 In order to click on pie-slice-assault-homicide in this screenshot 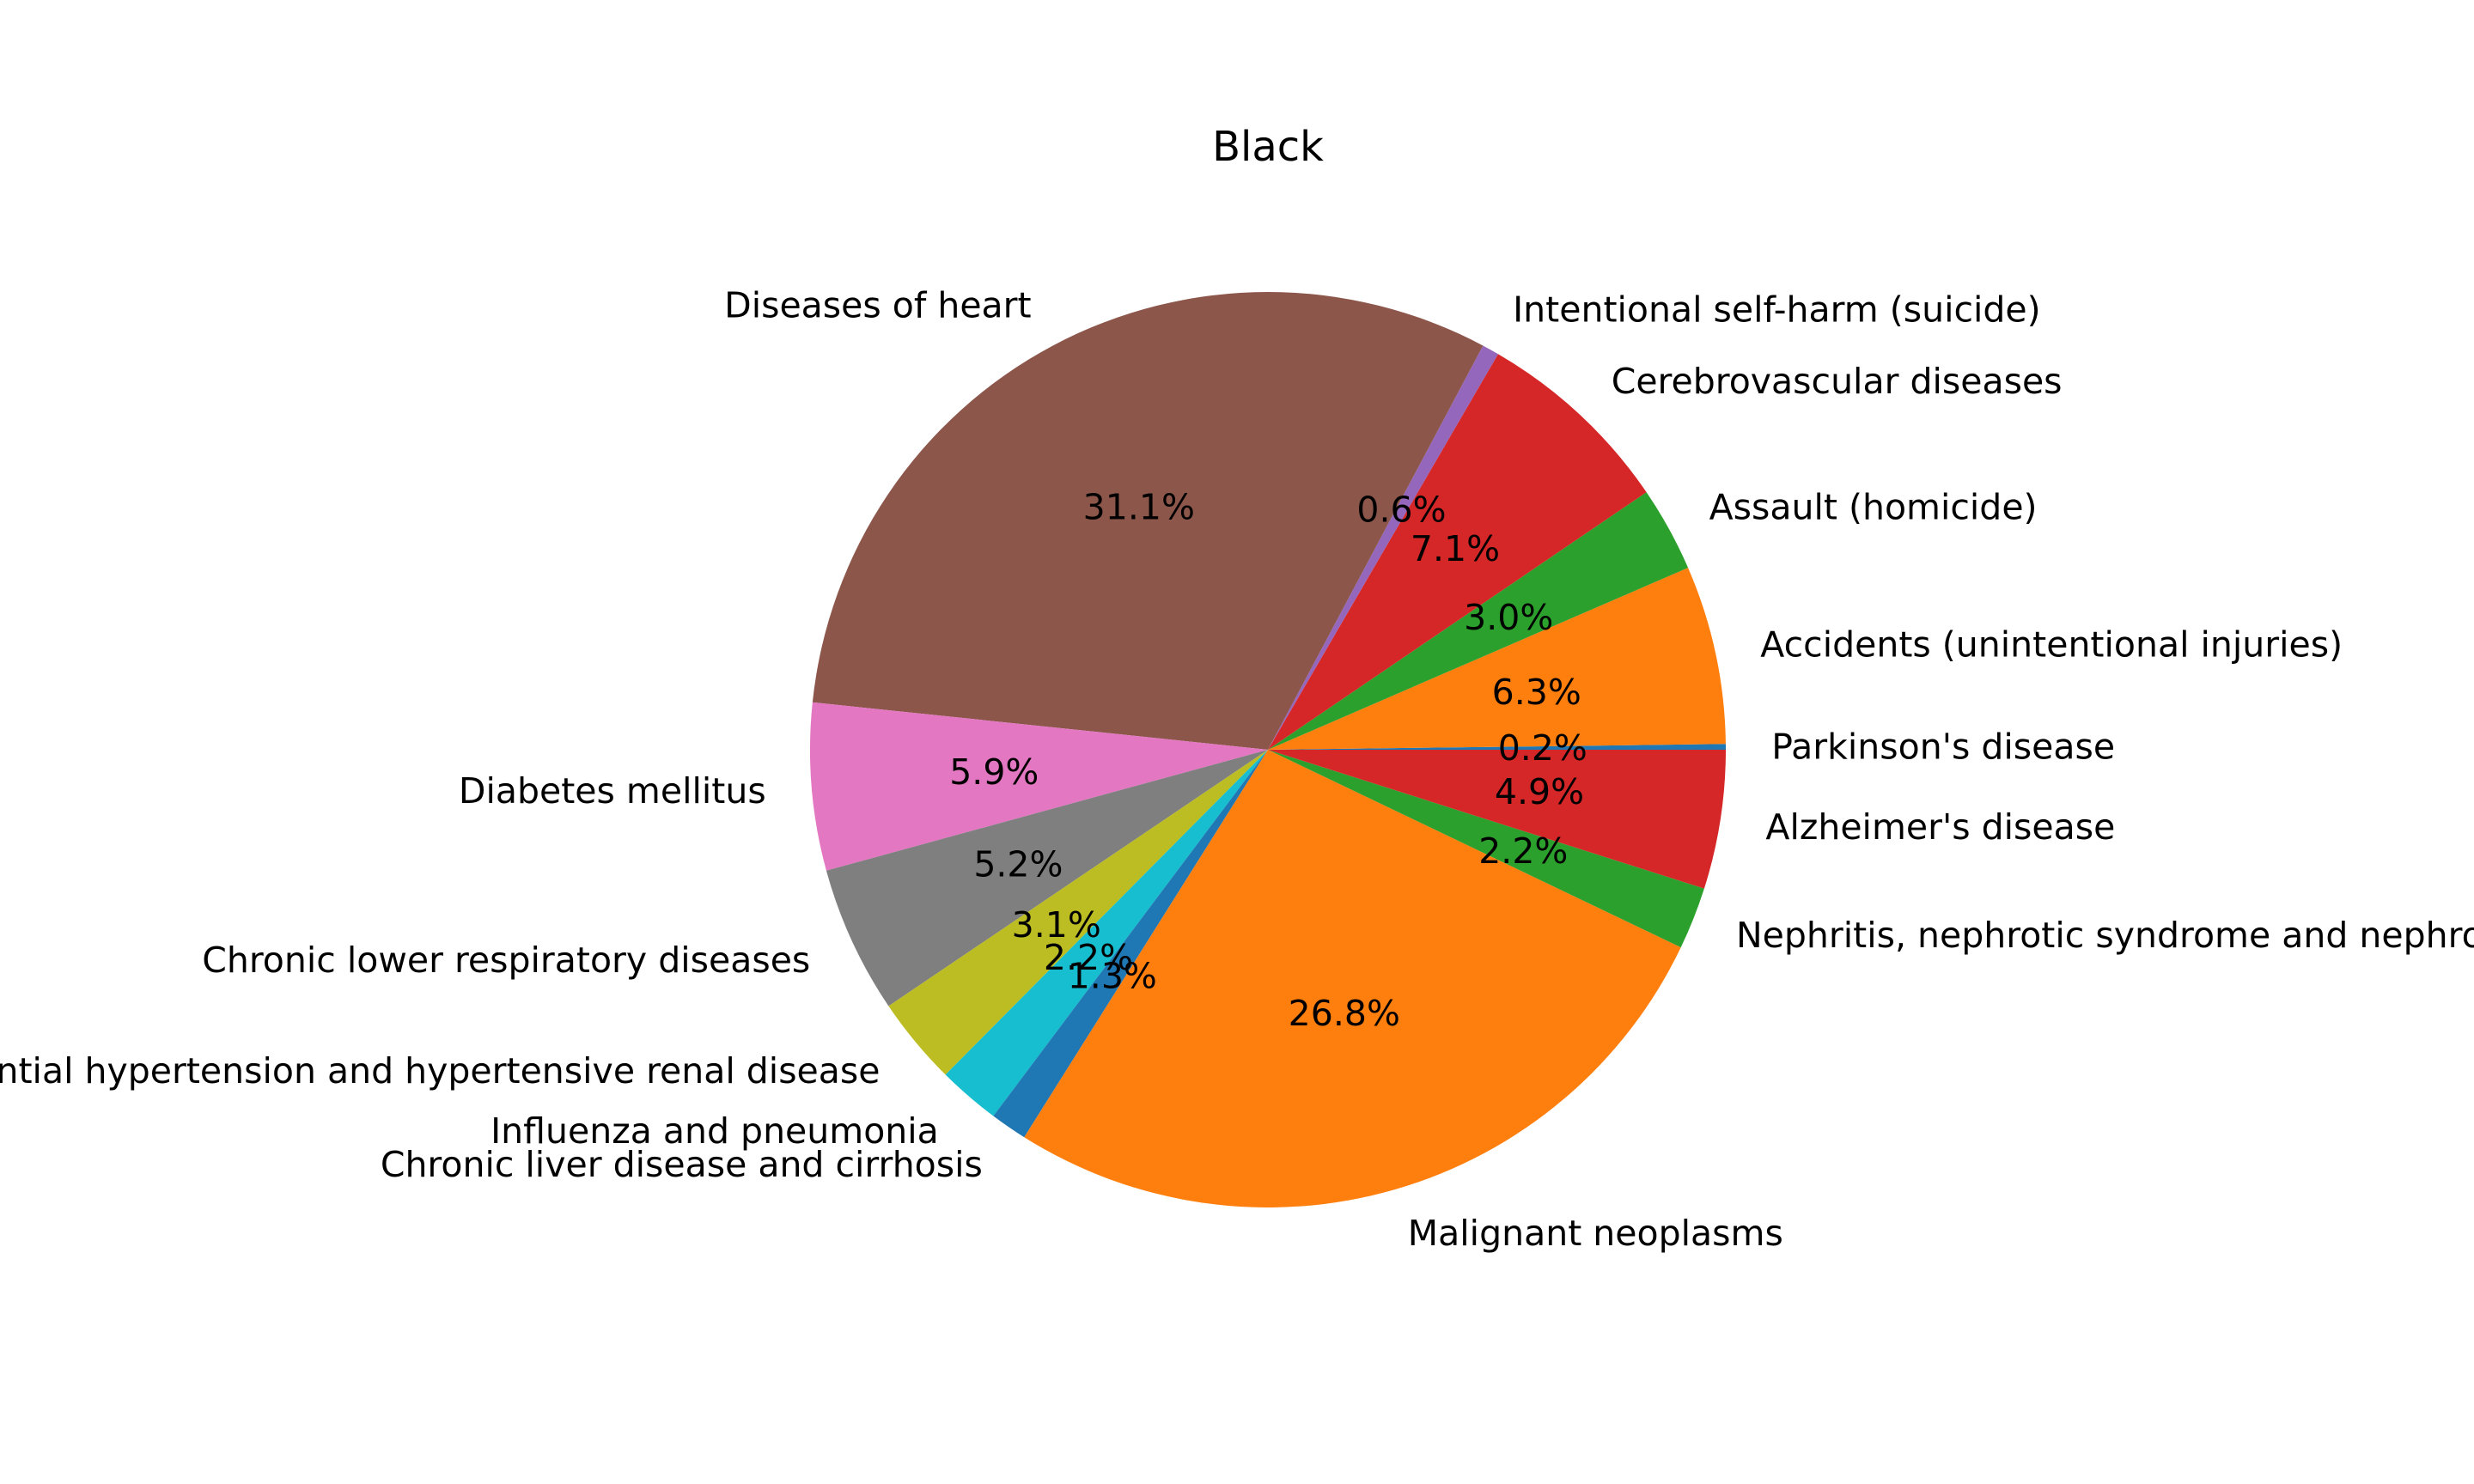, I will do `click(1478, 621)`.